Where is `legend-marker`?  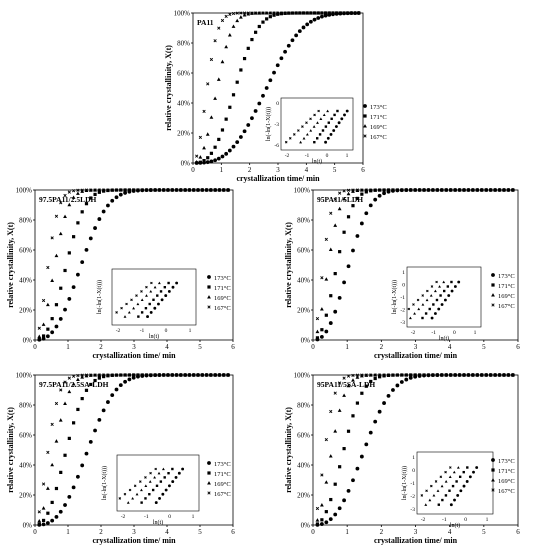
legend-marker is located at coordinates (493, 305).